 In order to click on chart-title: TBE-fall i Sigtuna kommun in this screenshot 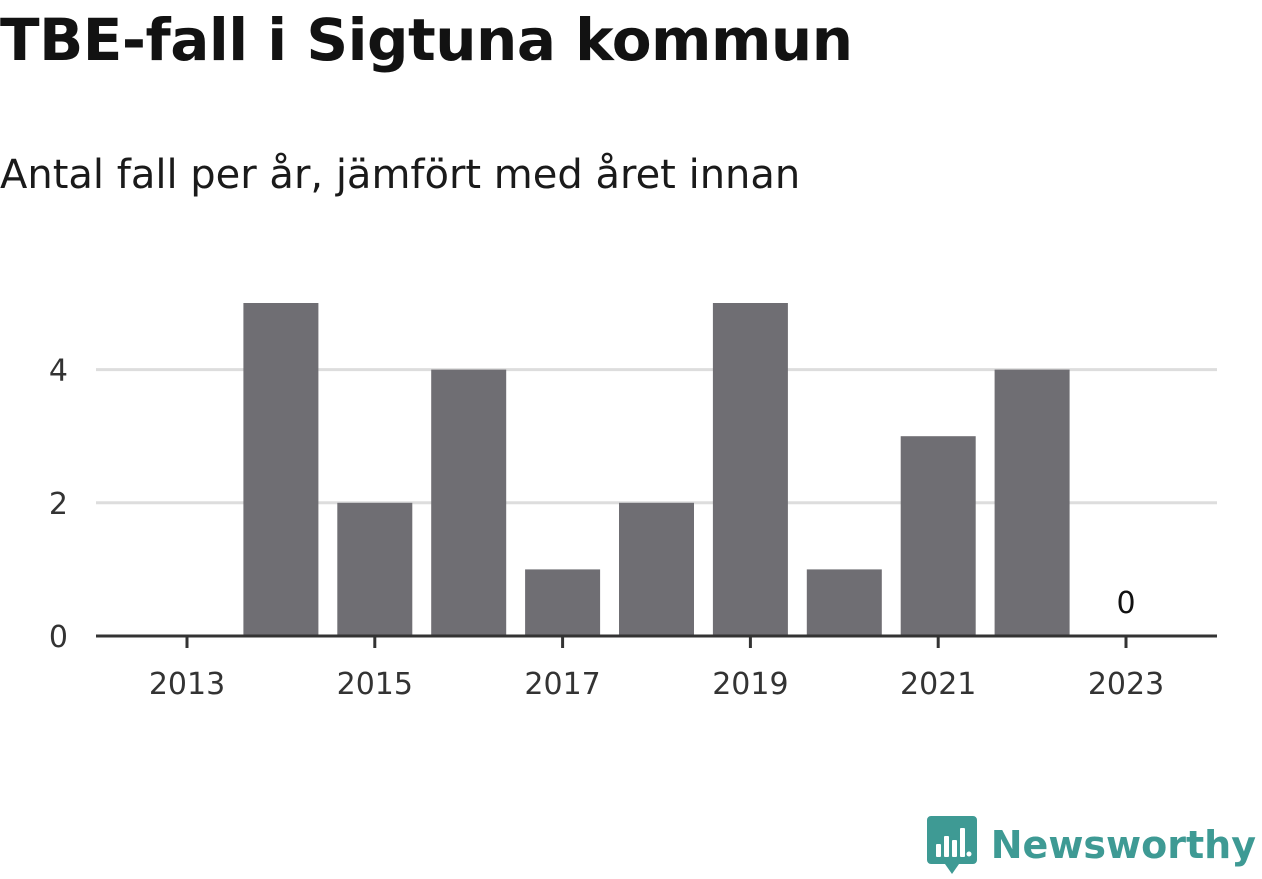, I will do `click(426, 40)`.